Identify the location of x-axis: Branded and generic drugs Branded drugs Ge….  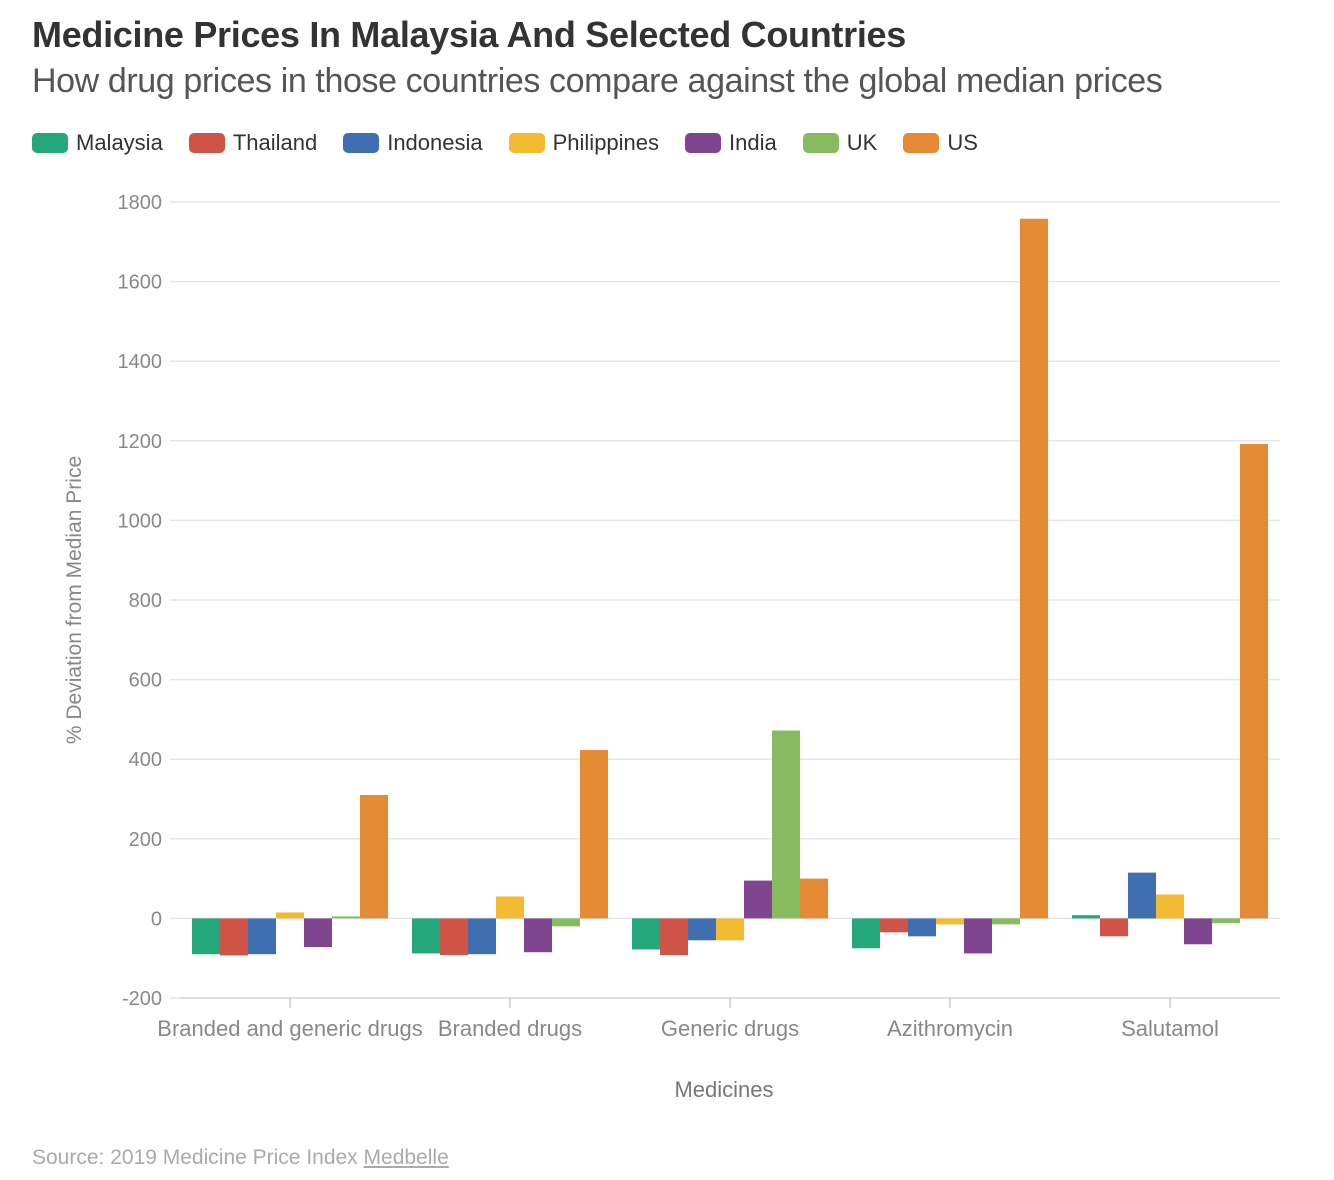
(718, 1019).